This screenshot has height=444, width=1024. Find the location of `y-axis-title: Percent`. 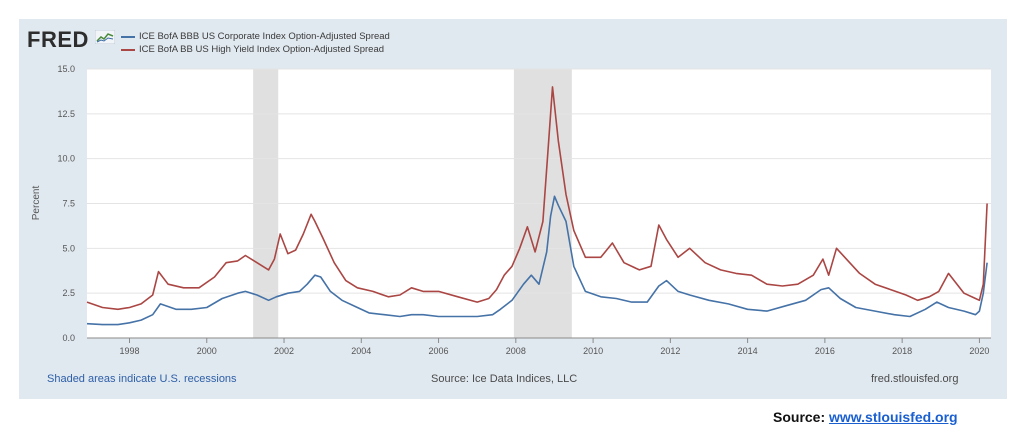

y-axis-title: Percent is located at coordinates (36, 203).